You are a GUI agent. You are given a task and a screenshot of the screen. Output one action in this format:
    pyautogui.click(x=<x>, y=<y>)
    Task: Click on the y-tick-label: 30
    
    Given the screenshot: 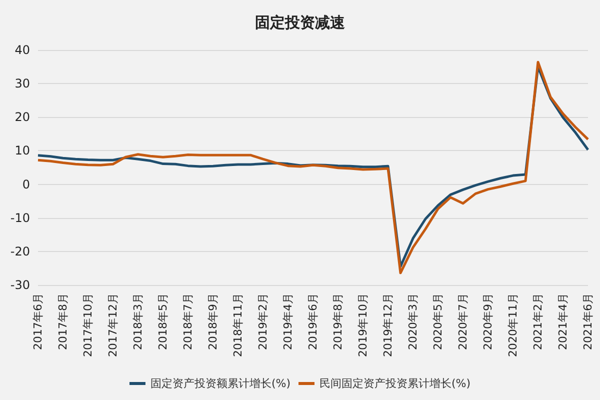 What is the action you would take?
    pyautogui.click(x=22, y=83)
    